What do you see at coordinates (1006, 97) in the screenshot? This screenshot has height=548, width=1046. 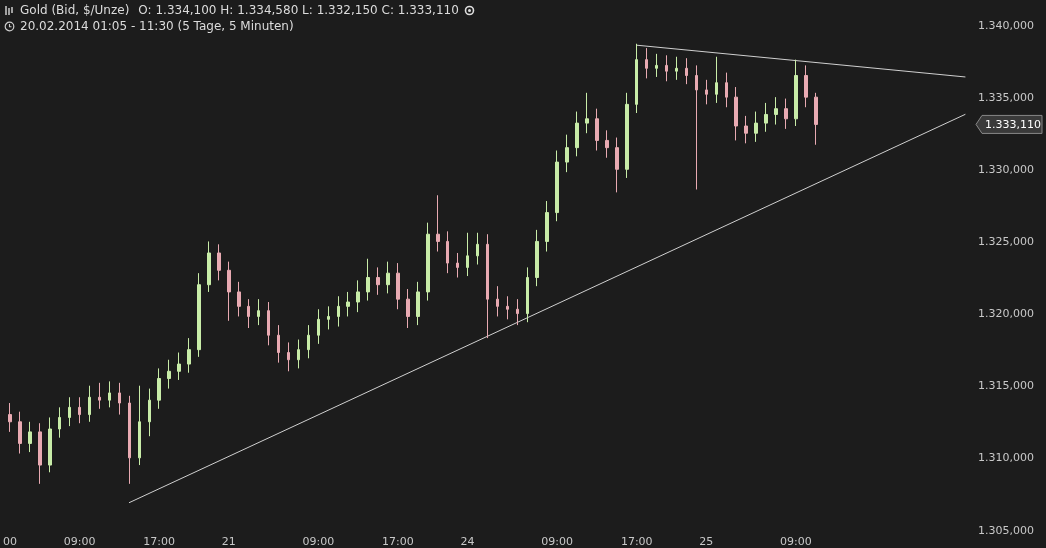 I see `y-tick-label: 1.335,000` at bounding box center [1006, 97].